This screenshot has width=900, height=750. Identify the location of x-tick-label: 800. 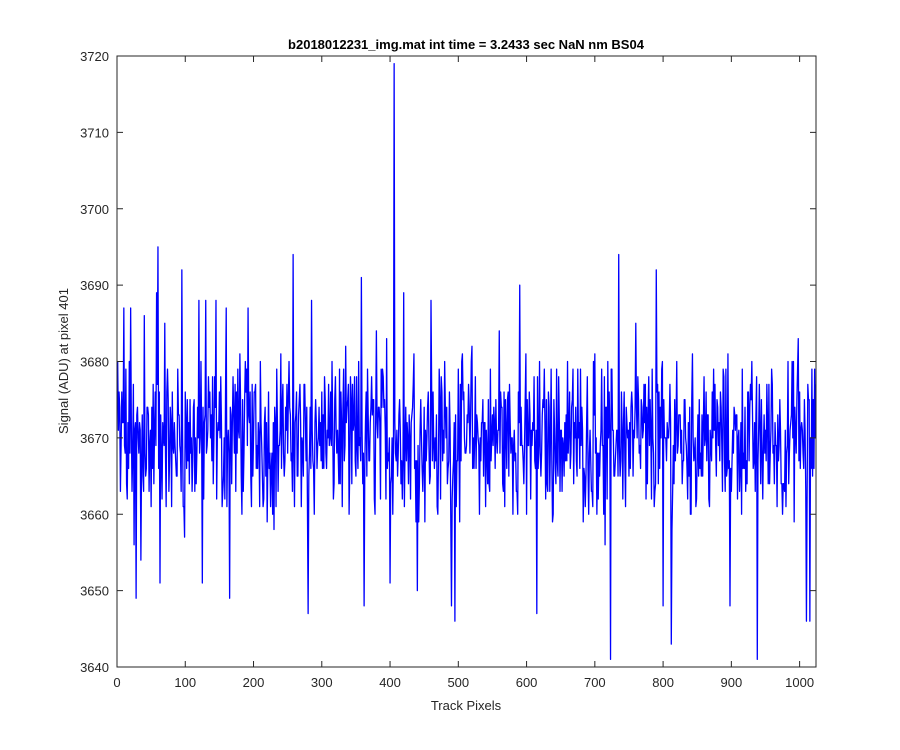
(663, 682).